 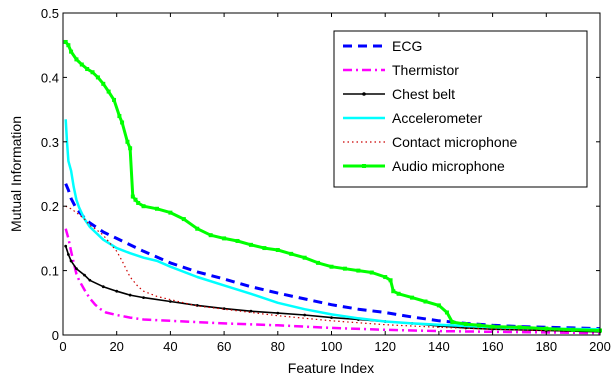 I want to click on legend-label-2: Chest belt, so click(x=423, y=94).